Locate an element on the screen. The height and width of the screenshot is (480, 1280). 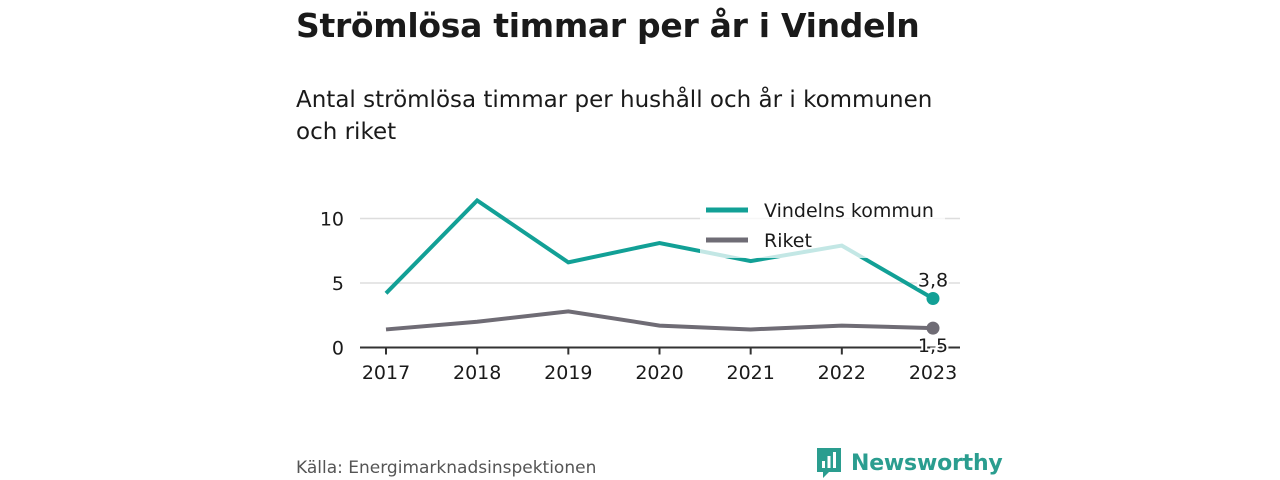
brand-logo: Newsworthy is located at coordinates (909, 463).